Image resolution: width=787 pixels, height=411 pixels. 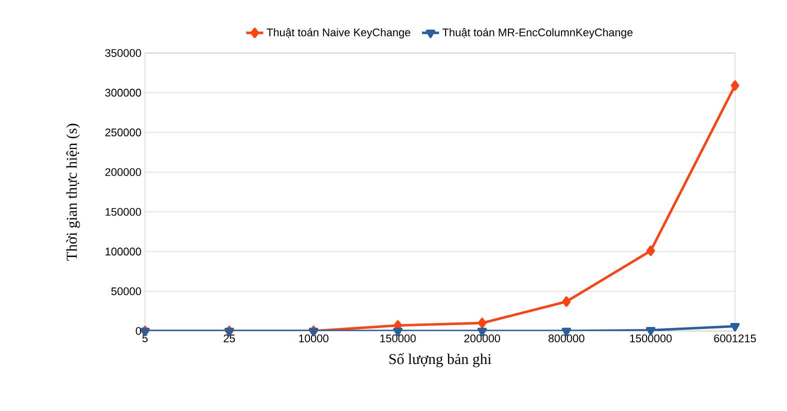 I want to click on x-axis-title: Số lượng bản ghi, so click(x=440, y=360).